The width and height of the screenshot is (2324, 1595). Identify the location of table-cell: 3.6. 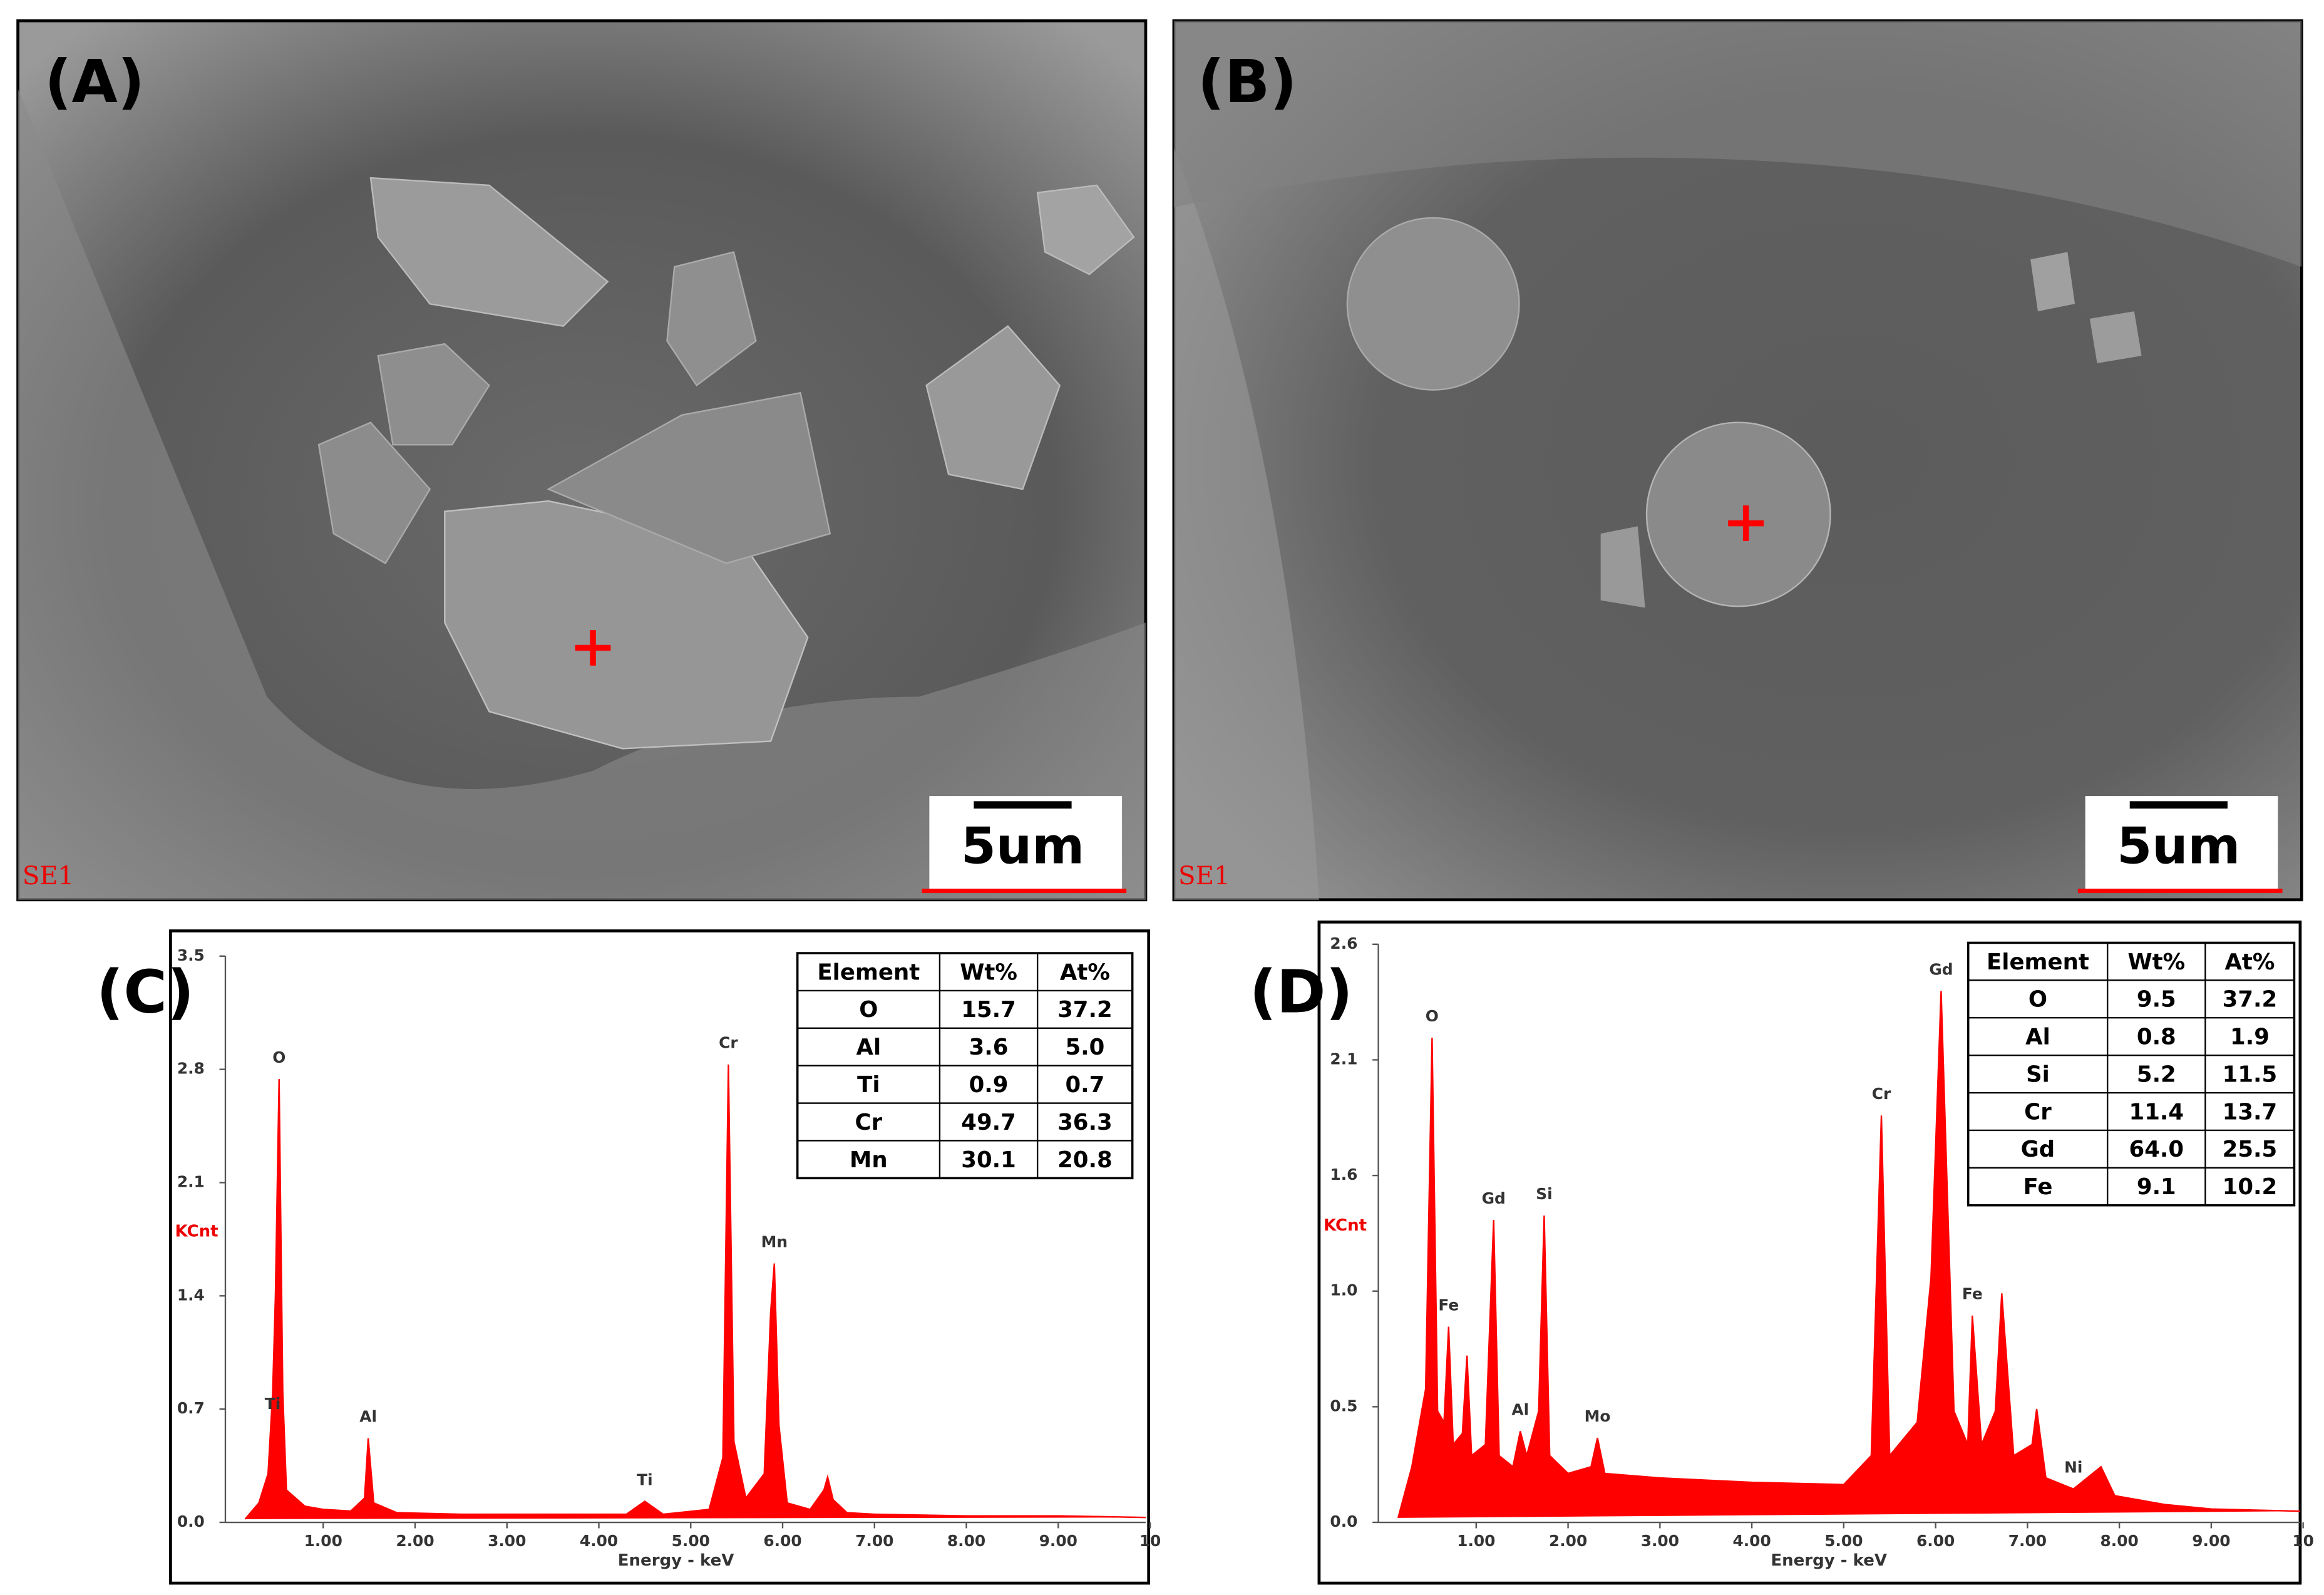
(989, 1047).